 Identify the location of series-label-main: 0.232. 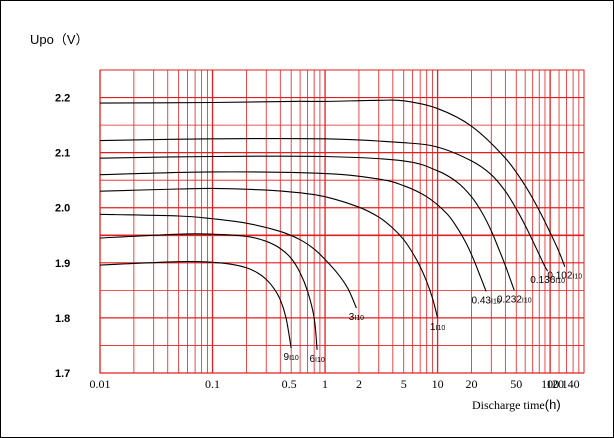
(509, 299).